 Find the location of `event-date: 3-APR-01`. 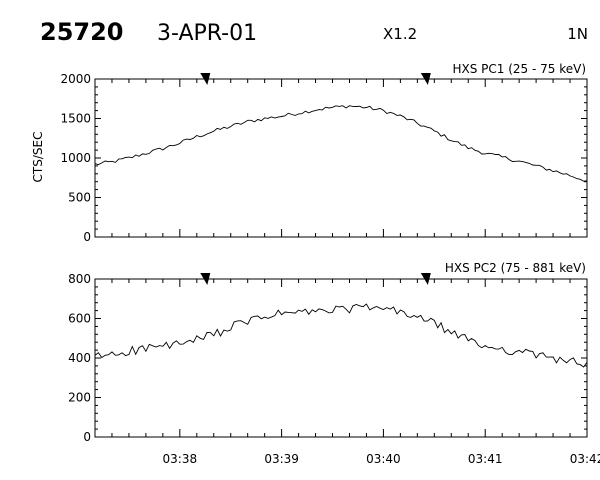

event-date: 3-APR-01 is located at coordinates (207, 33).